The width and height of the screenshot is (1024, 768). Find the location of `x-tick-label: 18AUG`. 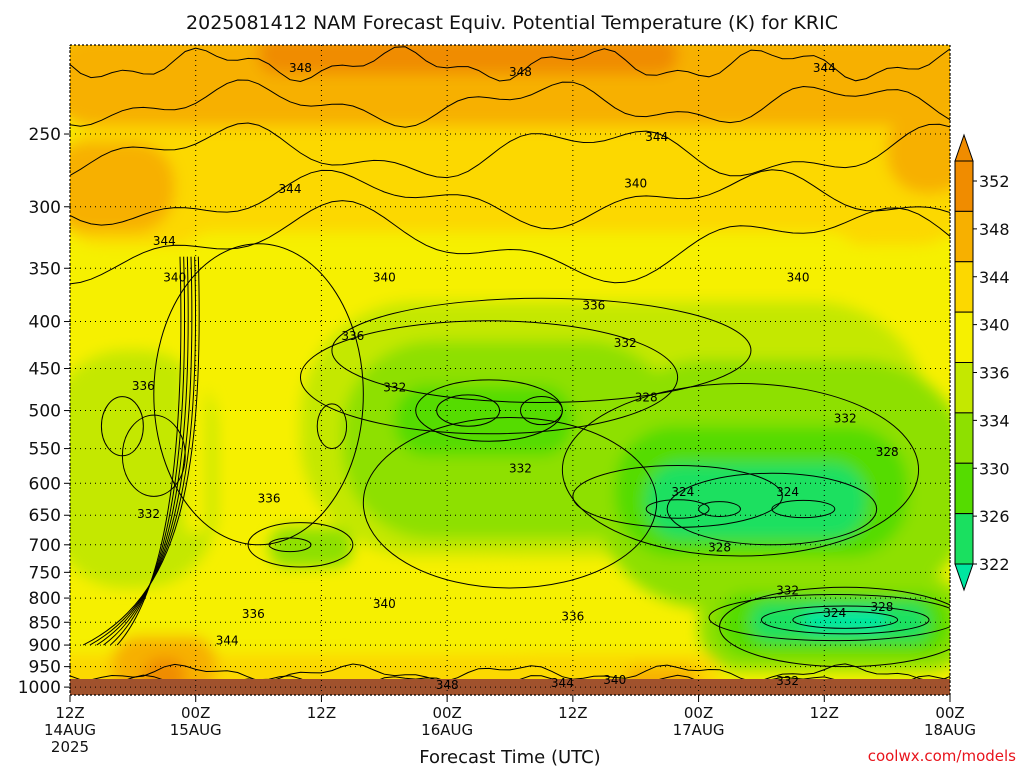

x-tick-label: 18AUG is located at coordinates (950, 730).